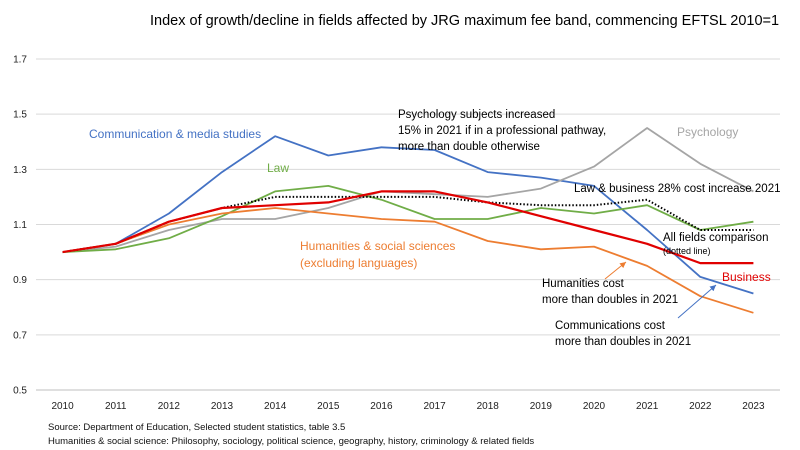 The width and height of the screenshot is (800, 450). What do you see at coordinates (358, 263) in the screenshot?
I see `label-humanities-line2: (excluding languages)` at bounding box center [358, 263].